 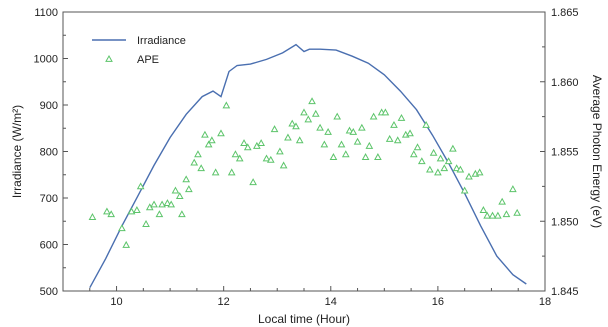 I want to click on right-y-tick-label: 1.855, so click(x=565, y=153).